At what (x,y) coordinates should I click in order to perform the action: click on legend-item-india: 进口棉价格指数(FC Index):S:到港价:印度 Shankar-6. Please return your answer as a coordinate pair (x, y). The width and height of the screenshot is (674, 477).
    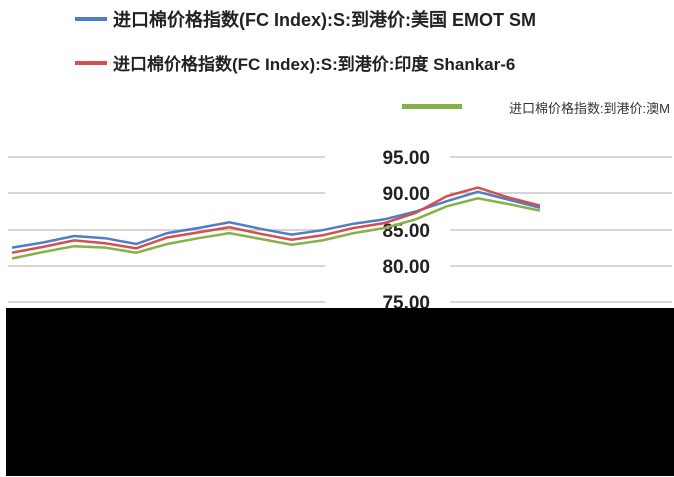
    Looking at the image, I should click on (295, 62).